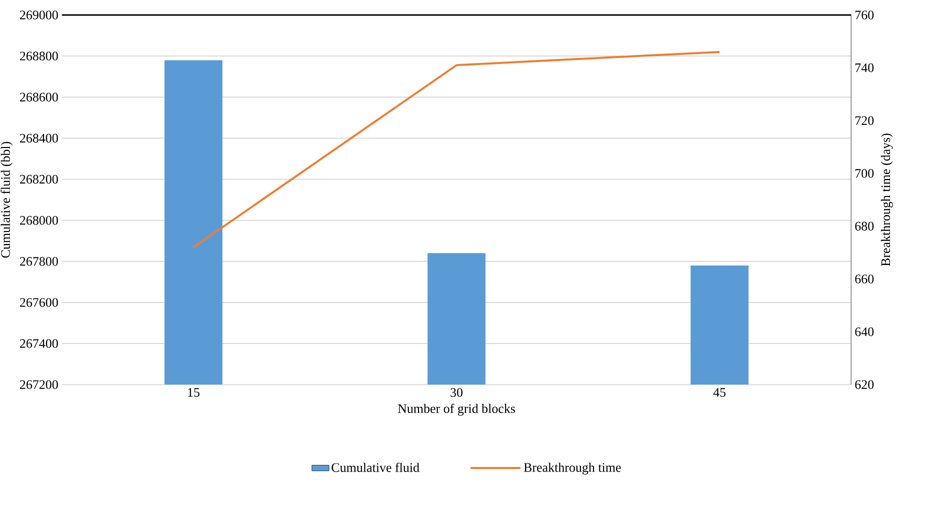 Image resolution: width=931 pixels, height=519 pixels. Describe the element at coordinates (39, 97) in the screenshot. I see `y-tick-label: 268600` at that location.